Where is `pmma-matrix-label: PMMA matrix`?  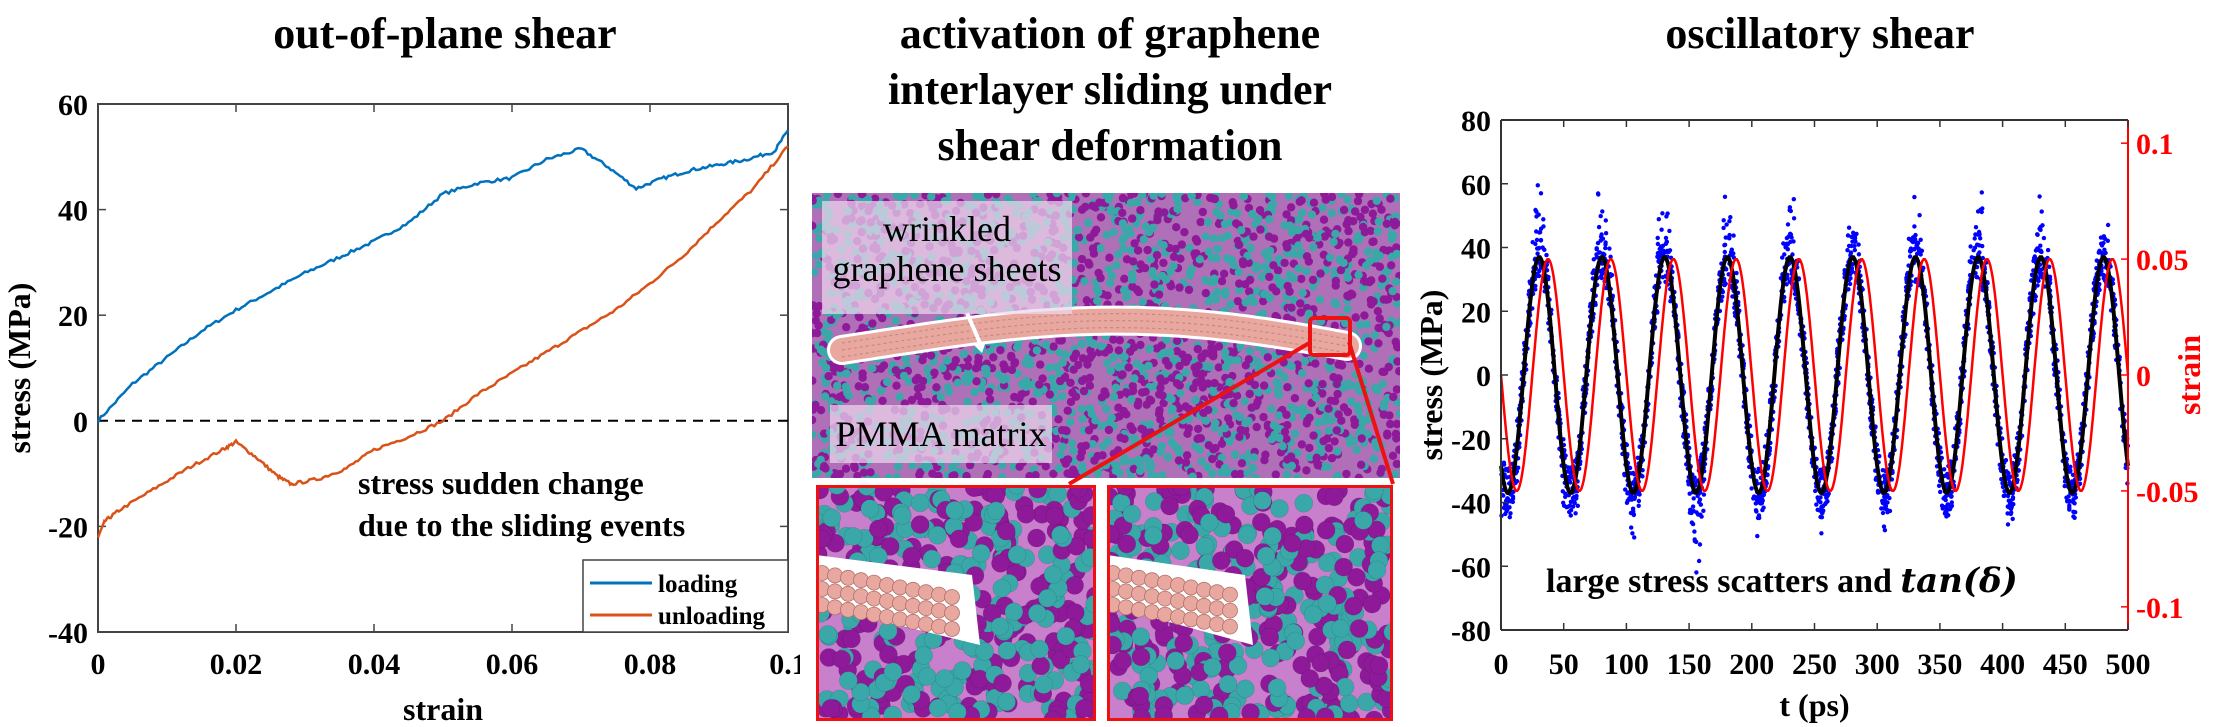 pmma-matrix-label: PMMA matrix is located at coordinates (941, 434).